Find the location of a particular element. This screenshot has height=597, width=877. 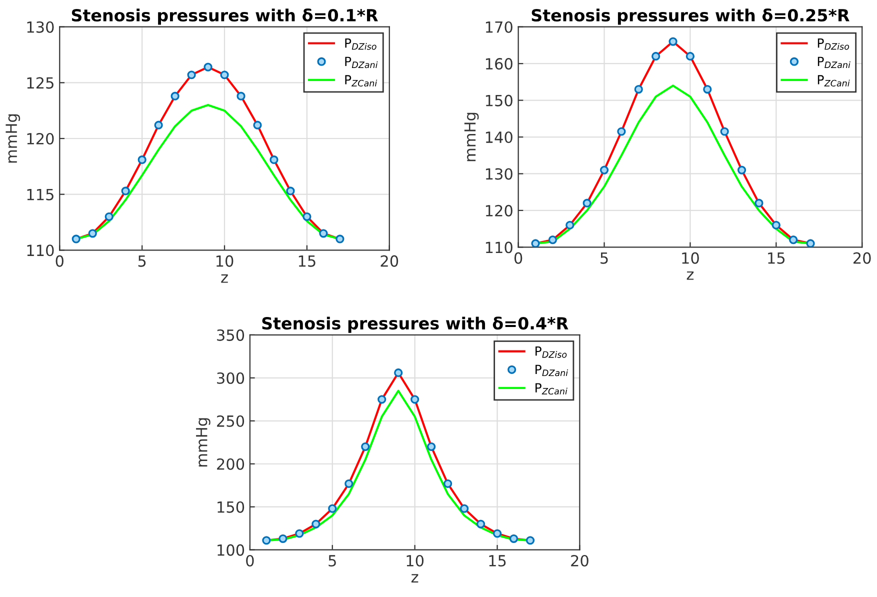

y-tick-label: 160 is located at coordinates (499, 64).